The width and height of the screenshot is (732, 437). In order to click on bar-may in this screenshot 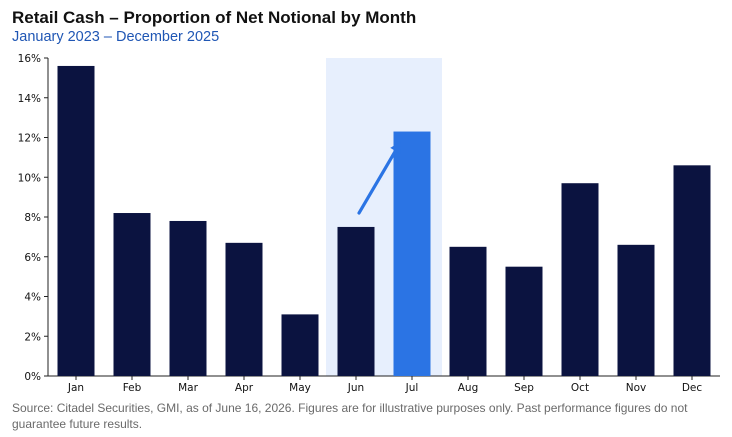, I will do `click(300, 345)`.